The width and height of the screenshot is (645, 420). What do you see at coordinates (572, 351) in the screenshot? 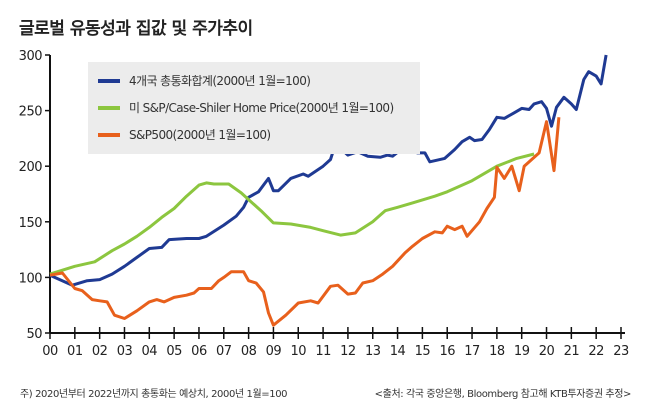
I see `x-tick-label: 21` at bounding box center [572, 351].